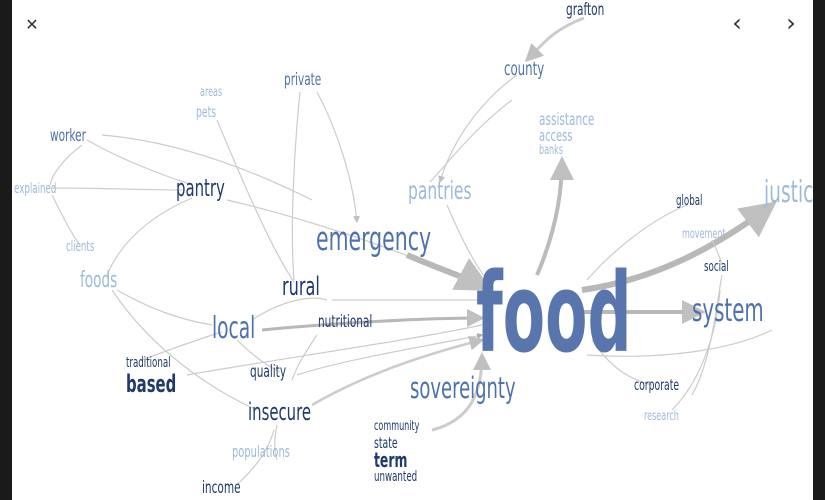 This screenshot has height=500, width=825. Describe the element at coordinates (280, 412) in the screenshot. I see `word-insecure: insecure` at that location.